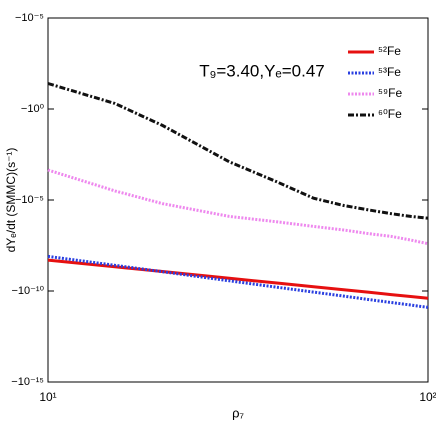 Image resolution: width=436 pixels, height=441 pixels. What do you see at coordinates (427, 397) in the screenshot?
I see `x-tick-label: 10²` at bounding box center [427, 397].